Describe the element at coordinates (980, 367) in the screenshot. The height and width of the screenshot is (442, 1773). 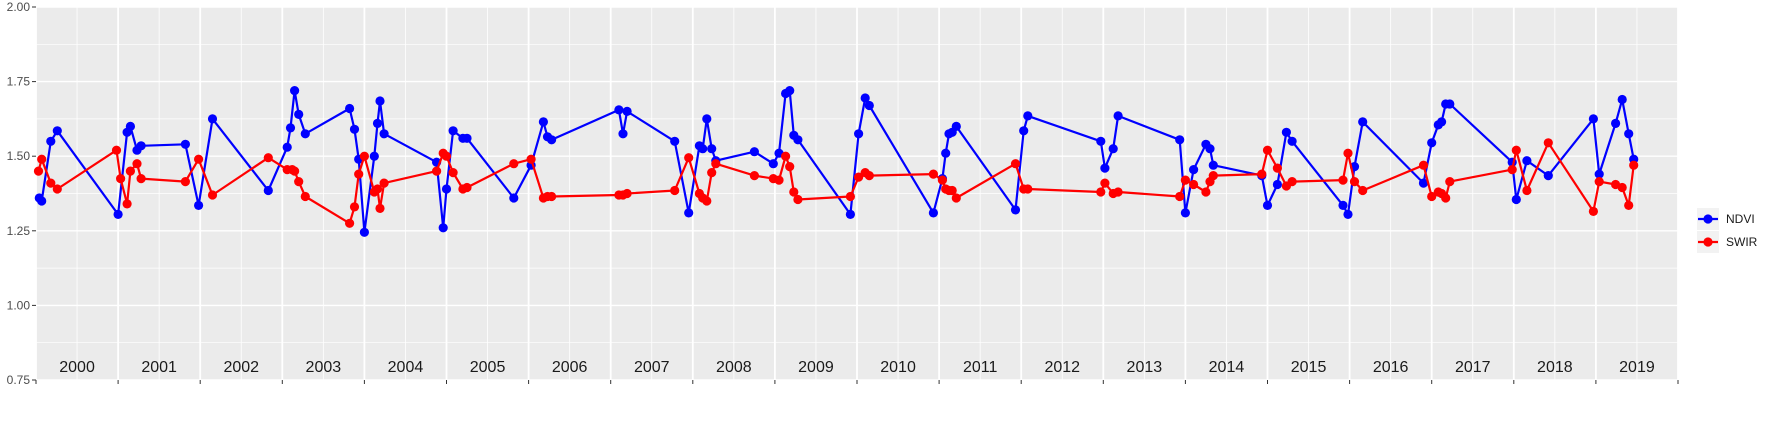
I see `year-label: 2011` at that location.